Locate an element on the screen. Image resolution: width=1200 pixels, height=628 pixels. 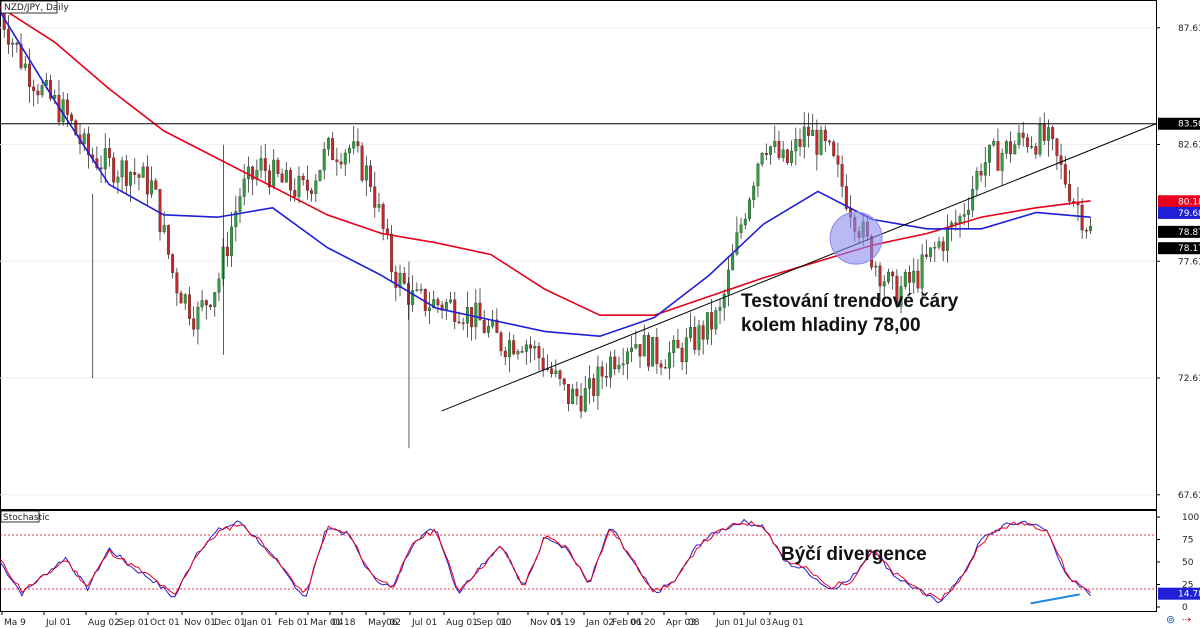
x-tick-label: Jul 01 is located at coordinates (424, 623).